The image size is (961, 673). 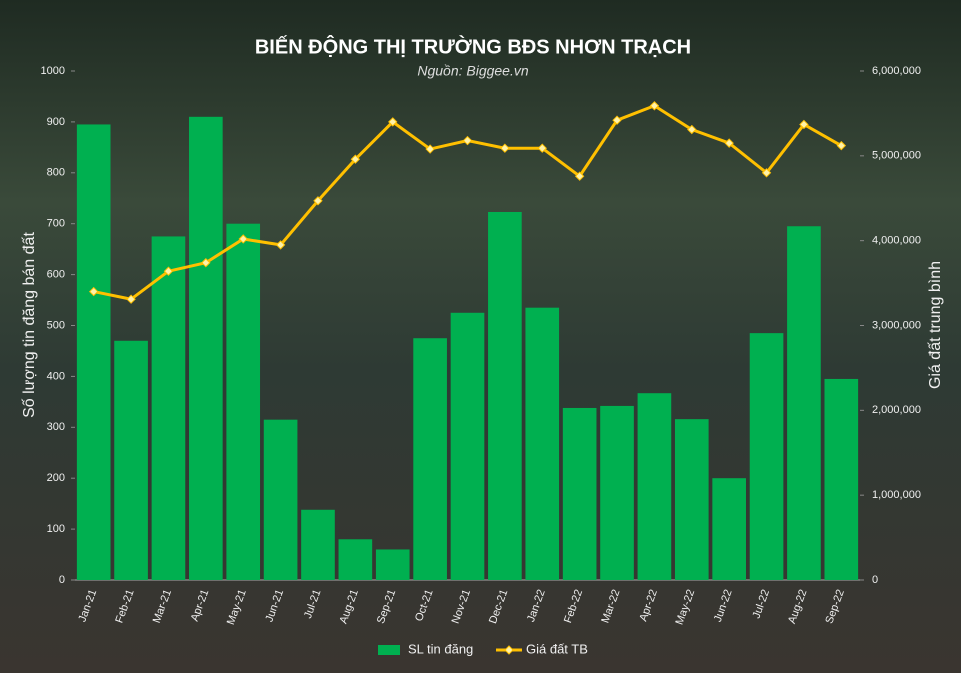 What do you see at coordinates (440, 648) in the screenshot?
I see `legend-label: SL tin đăng` at bounding box center [440, 648].